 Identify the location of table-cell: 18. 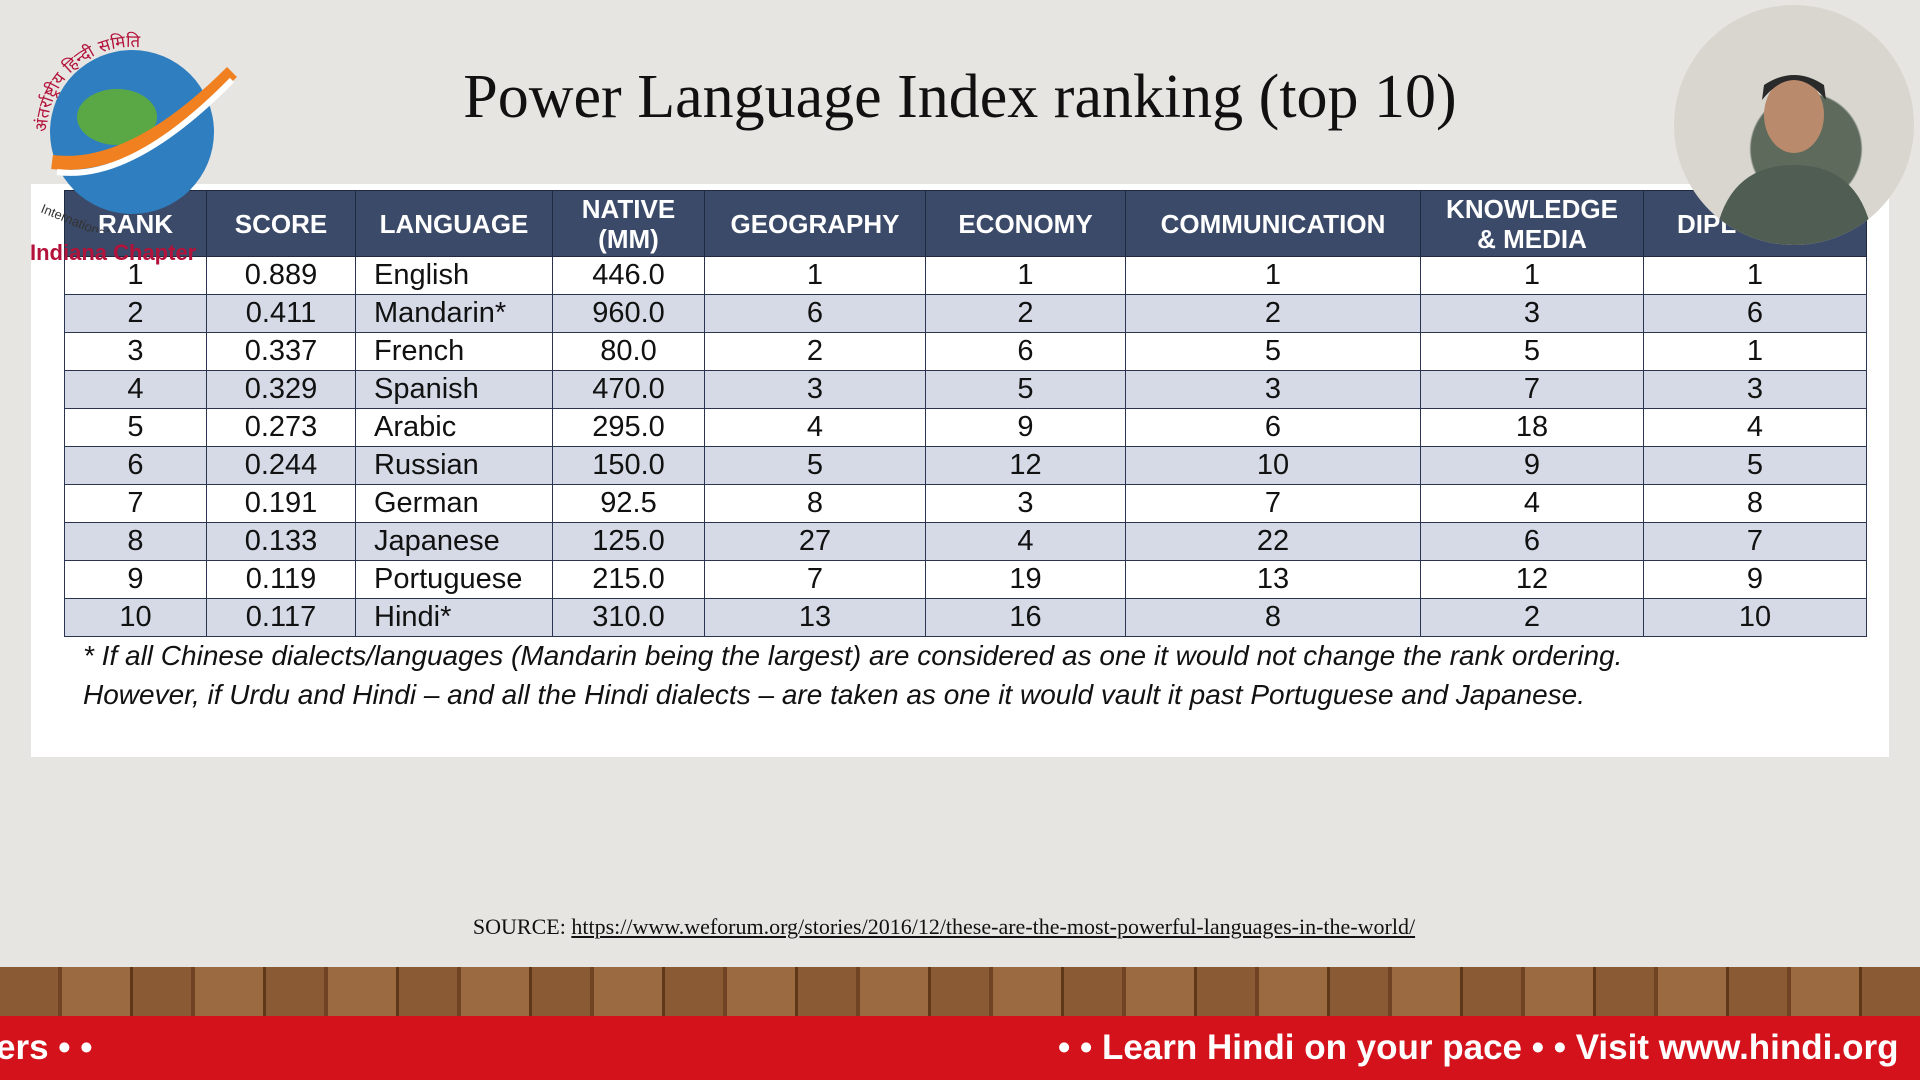
(1532, 427).